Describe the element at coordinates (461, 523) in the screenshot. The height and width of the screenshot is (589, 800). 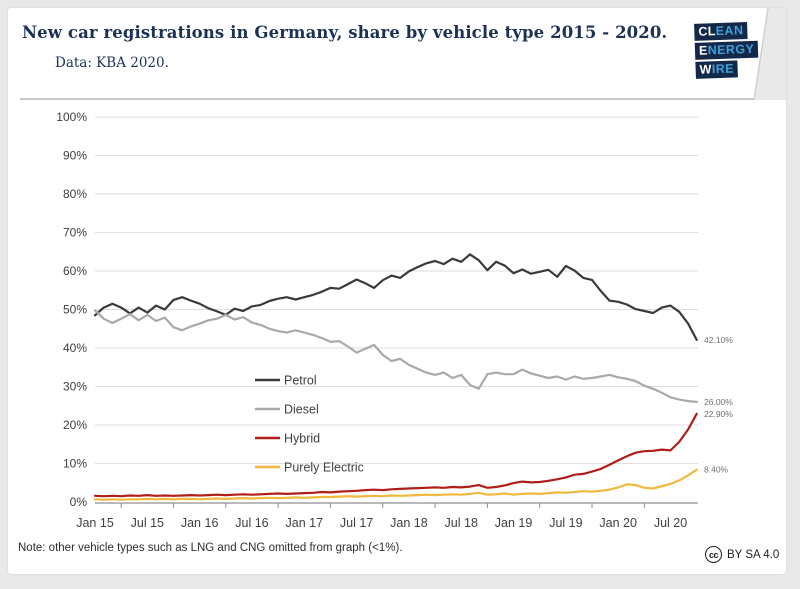
I see `x-tick-label: Jul 18` at that location.